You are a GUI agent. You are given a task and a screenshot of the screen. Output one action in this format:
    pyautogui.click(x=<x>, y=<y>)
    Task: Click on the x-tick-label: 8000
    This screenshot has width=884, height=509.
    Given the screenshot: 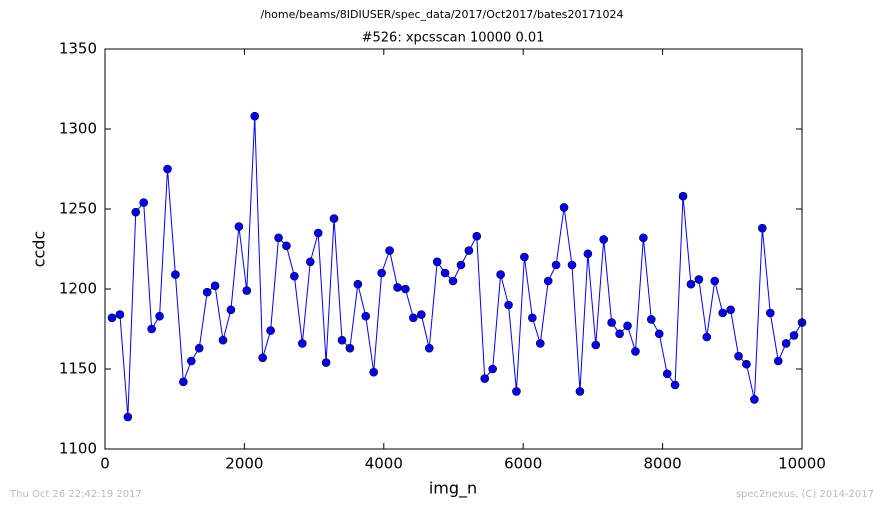 What is the action you would take?
    pyautogui.click(x=663, y=464)
    